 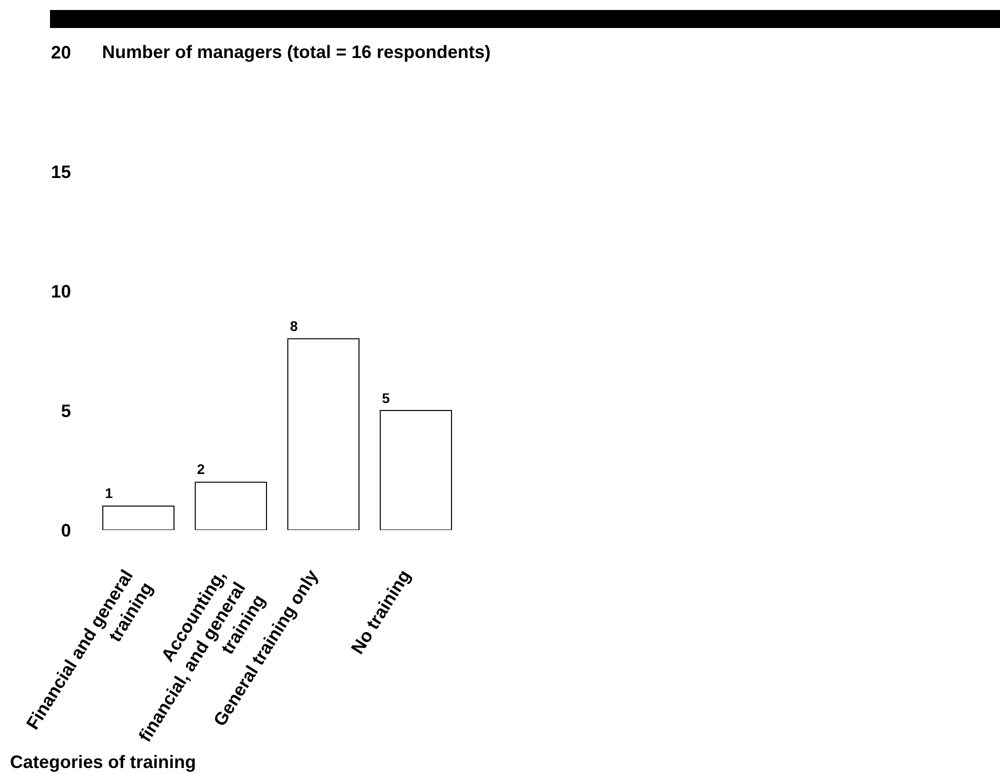 I want to click on y-axis-title: Number of managers (total = 16 respondents), so click(x=296, y=52).